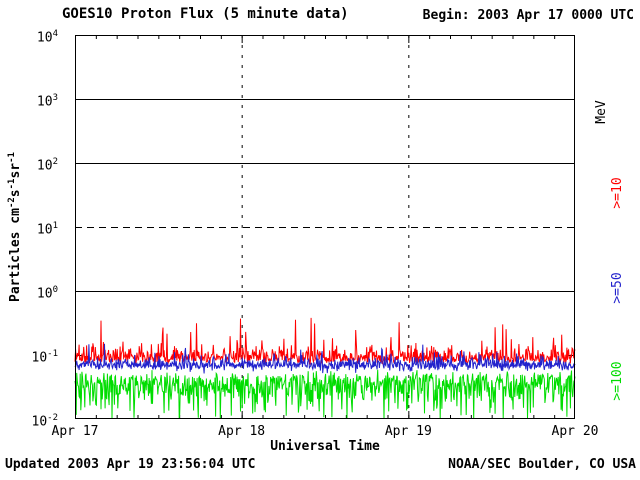  Describe the element at coordinates (130, 464) in the screenshot. I see `updated-timestamp: Updated 2003 Apr 19 23:56:04 UTC` at that location.